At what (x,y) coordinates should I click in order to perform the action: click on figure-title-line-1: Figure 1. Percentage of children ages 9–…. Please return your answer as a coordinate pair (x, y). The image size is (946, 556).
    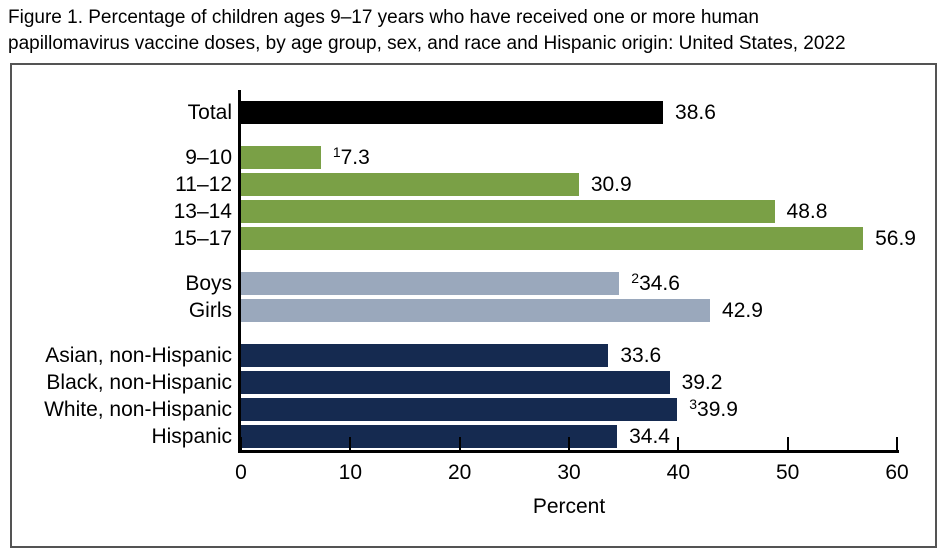
    Looking at the image, I should click on (383, 17).